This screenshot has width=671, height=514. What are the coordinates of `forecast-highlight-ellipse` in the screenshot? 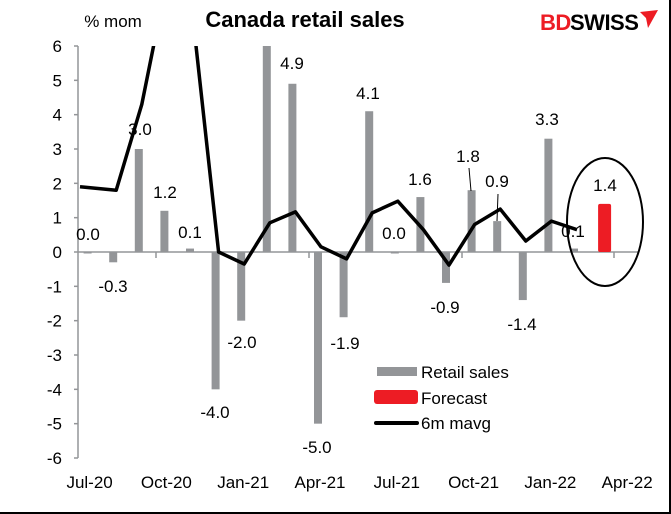 It's located at (605, 222).